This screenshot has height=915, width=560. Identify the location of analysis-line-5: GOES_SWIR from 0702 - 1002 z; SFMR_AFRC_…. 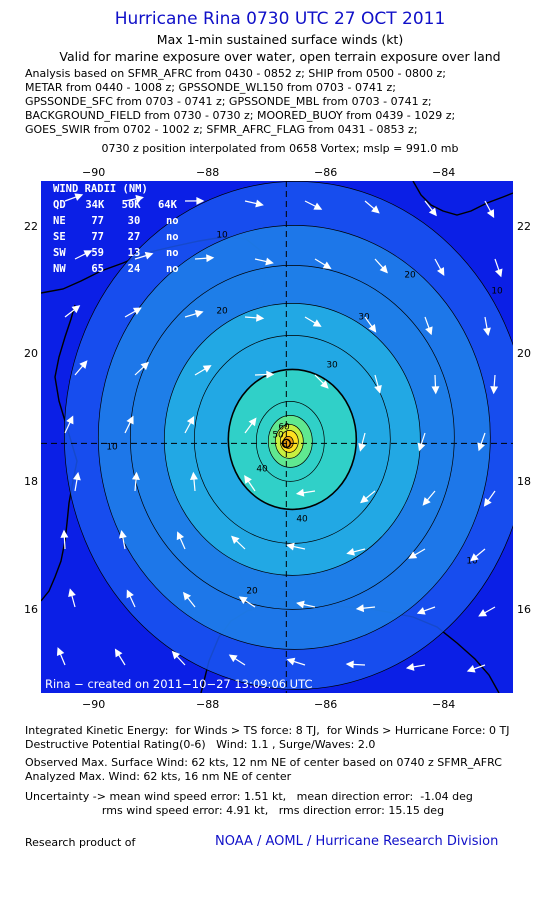
(221, 129).